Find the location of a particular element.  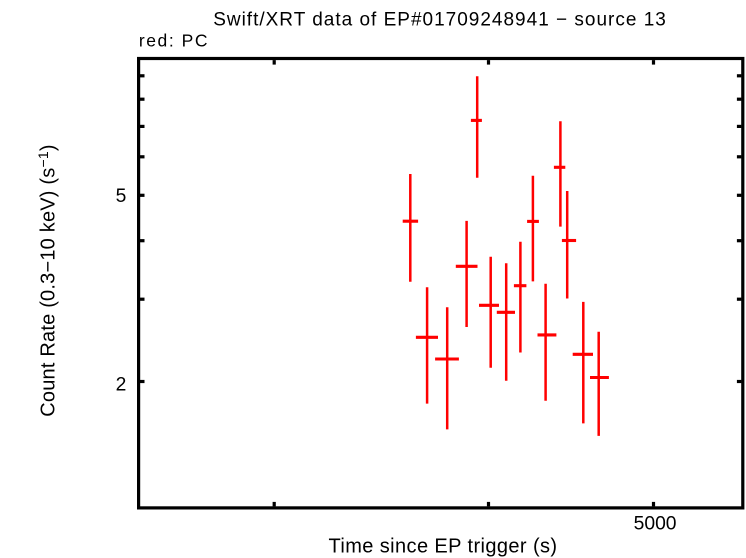

svg-text: 5 is located at coordinates (121, 196).